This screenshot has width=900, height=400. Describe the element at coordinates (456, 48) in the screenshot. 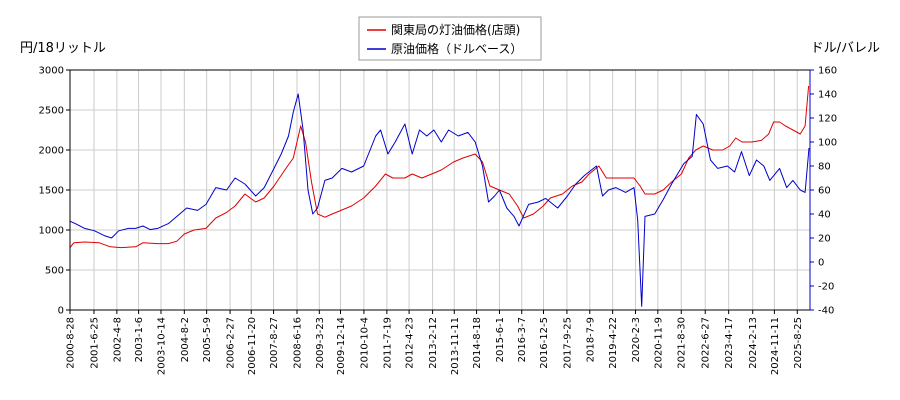

I see `legend-label-crude: 原油価格（ドルベース）` at that location.